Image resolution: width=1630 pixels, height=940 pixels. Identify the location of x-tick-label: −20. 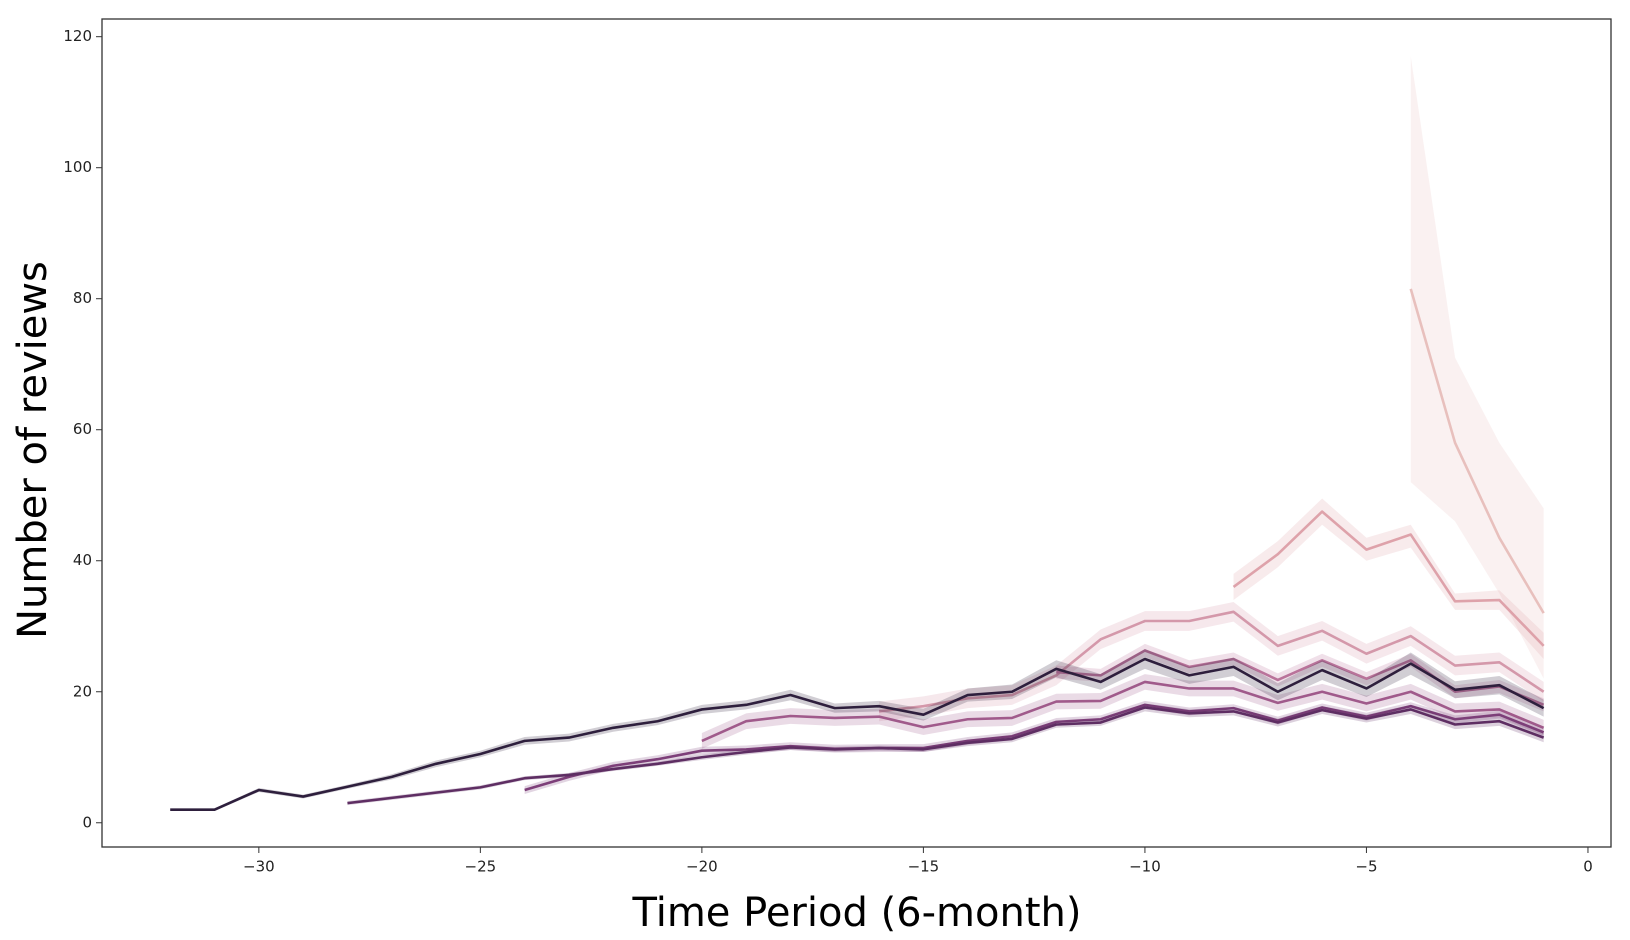
(702, 867).